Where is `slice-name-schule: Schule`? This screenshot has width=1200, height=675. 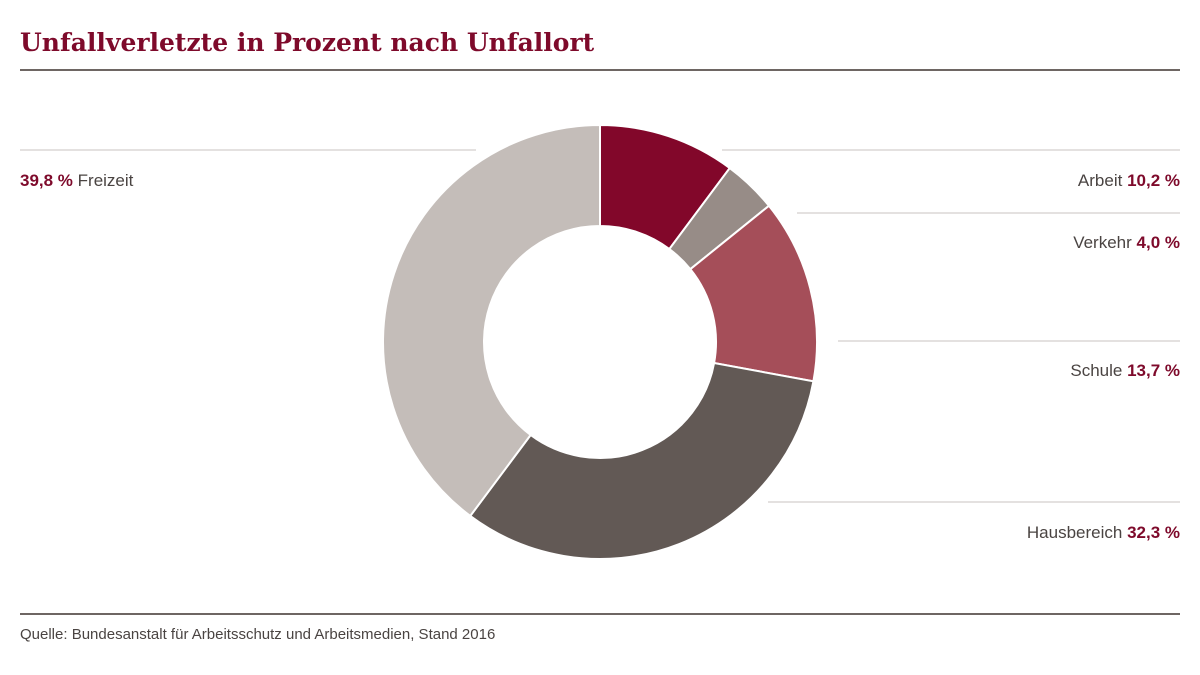 slice-name-schule: Schule is located at coordinates (1098, 370).